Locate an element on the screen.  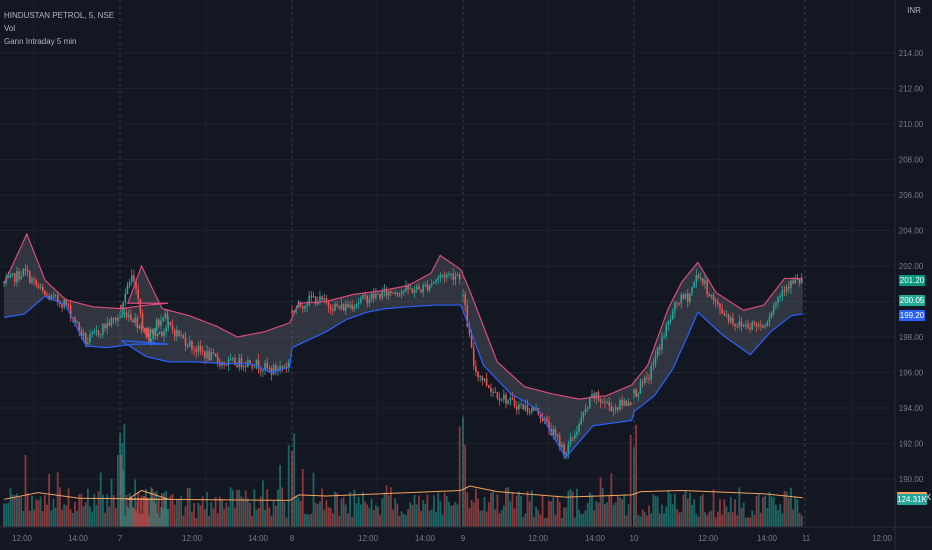
gann-indicator-label: Gann Intraday 5 min is located at coordinates (40, 41).